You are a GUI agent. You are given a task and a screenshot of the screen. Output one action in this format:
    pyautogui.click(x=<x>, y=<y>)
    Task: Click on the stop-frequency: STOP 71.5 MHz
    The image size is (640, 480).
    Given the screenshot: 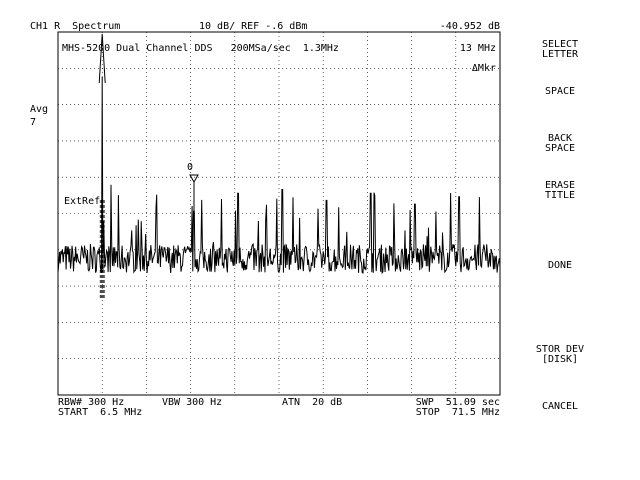 What is the action you would take?
    pyautogui.click(x=457, y=412)
    